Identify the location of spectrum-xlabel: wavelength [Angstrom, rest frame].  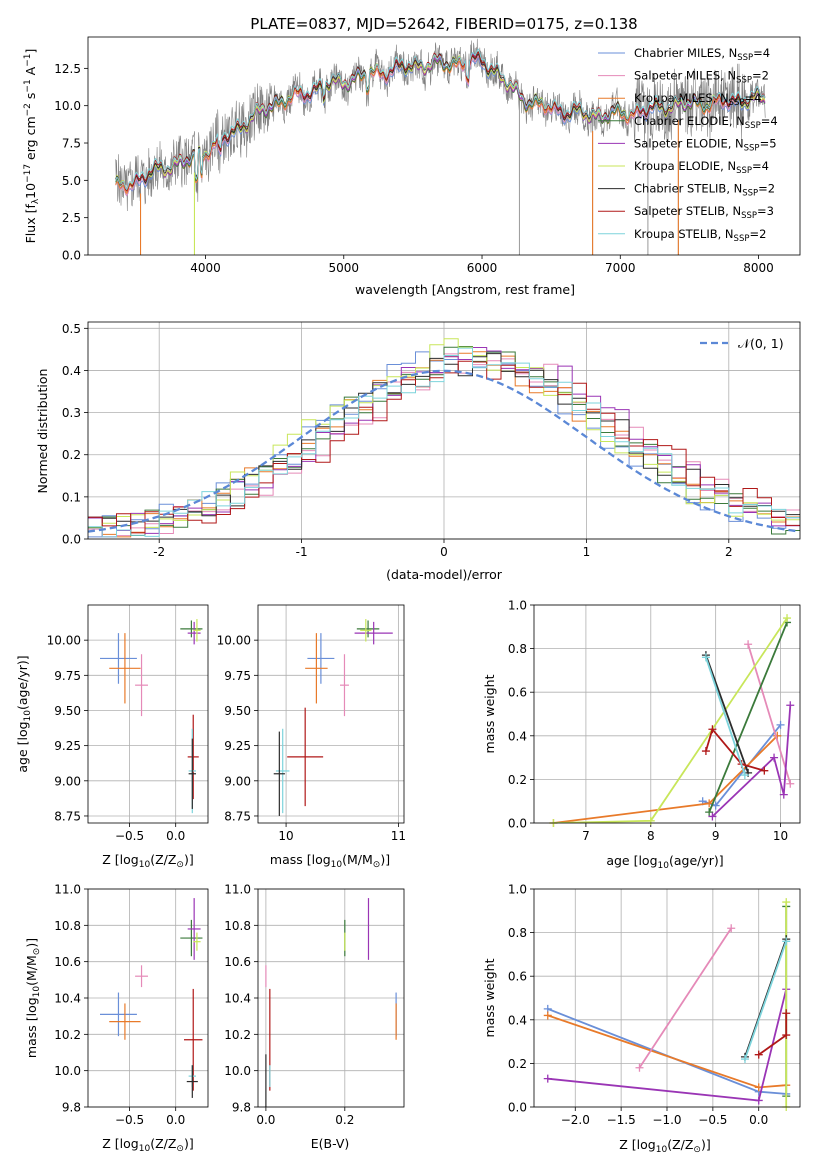
(465, 289).